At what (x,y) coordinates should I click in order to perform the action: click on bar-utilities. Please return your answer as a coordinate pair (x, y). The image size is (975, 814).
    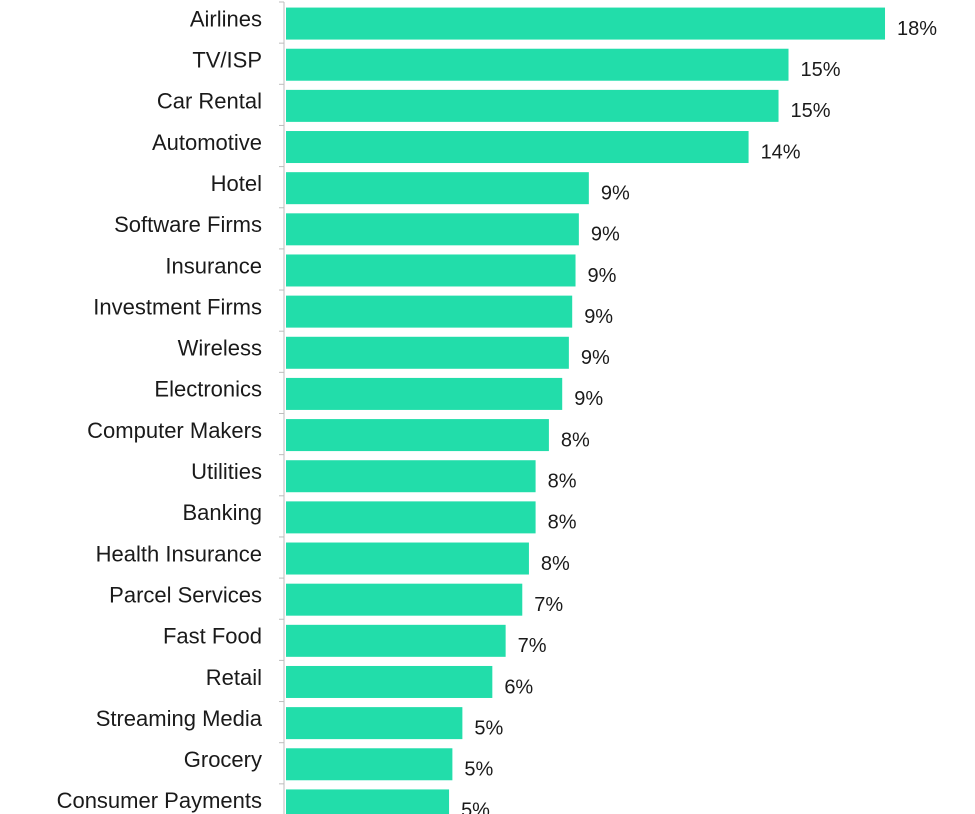
    Looking at the image, I should click on (411, 476).